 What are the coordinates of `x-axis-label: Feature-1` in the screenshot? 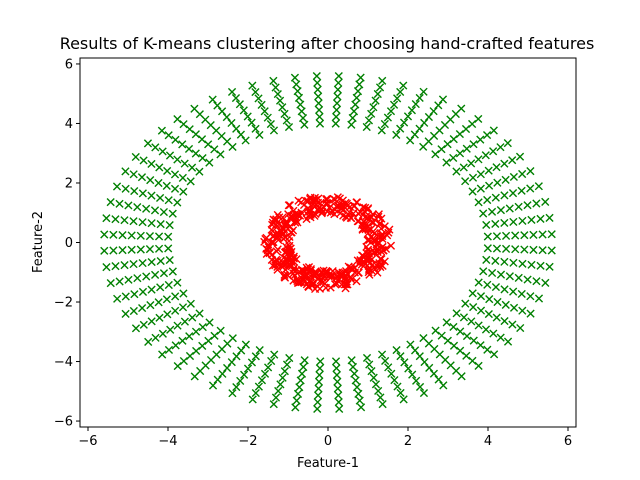 It's located at (328, 463).